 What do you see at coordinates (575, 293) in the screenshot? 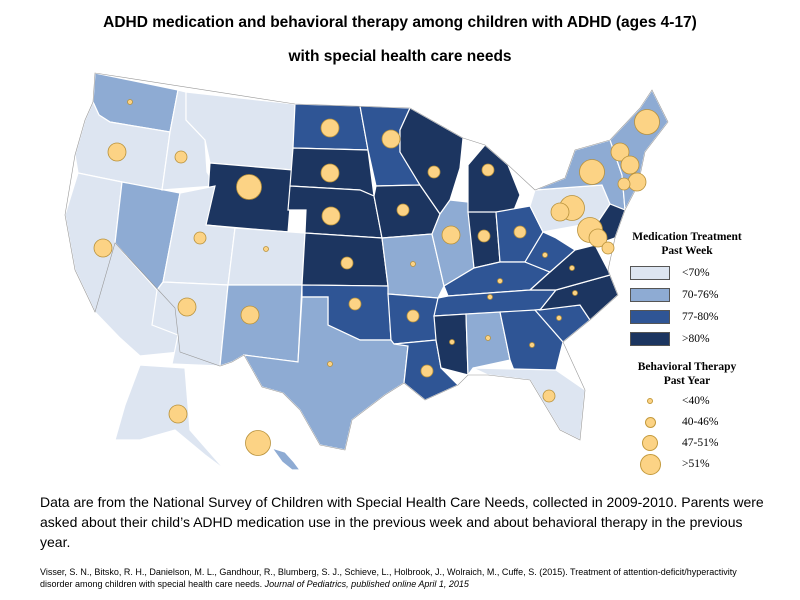
I see `therapy-bubble-nc` at bounding box center [575, 293].